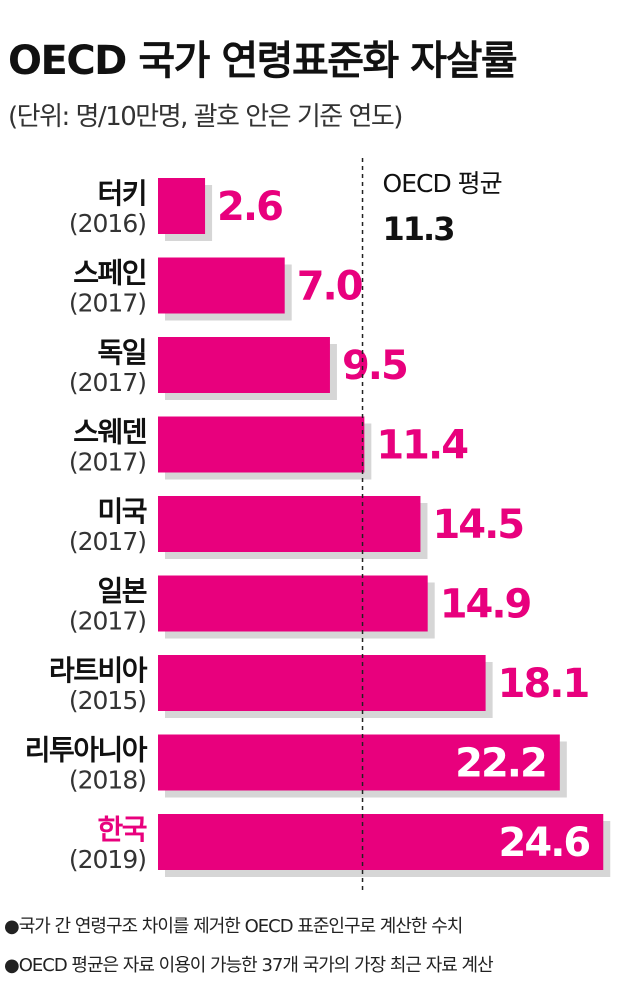 This screenshot has height=999, width=640. I want to click on category-label: 라트비아, so click(98, 670).